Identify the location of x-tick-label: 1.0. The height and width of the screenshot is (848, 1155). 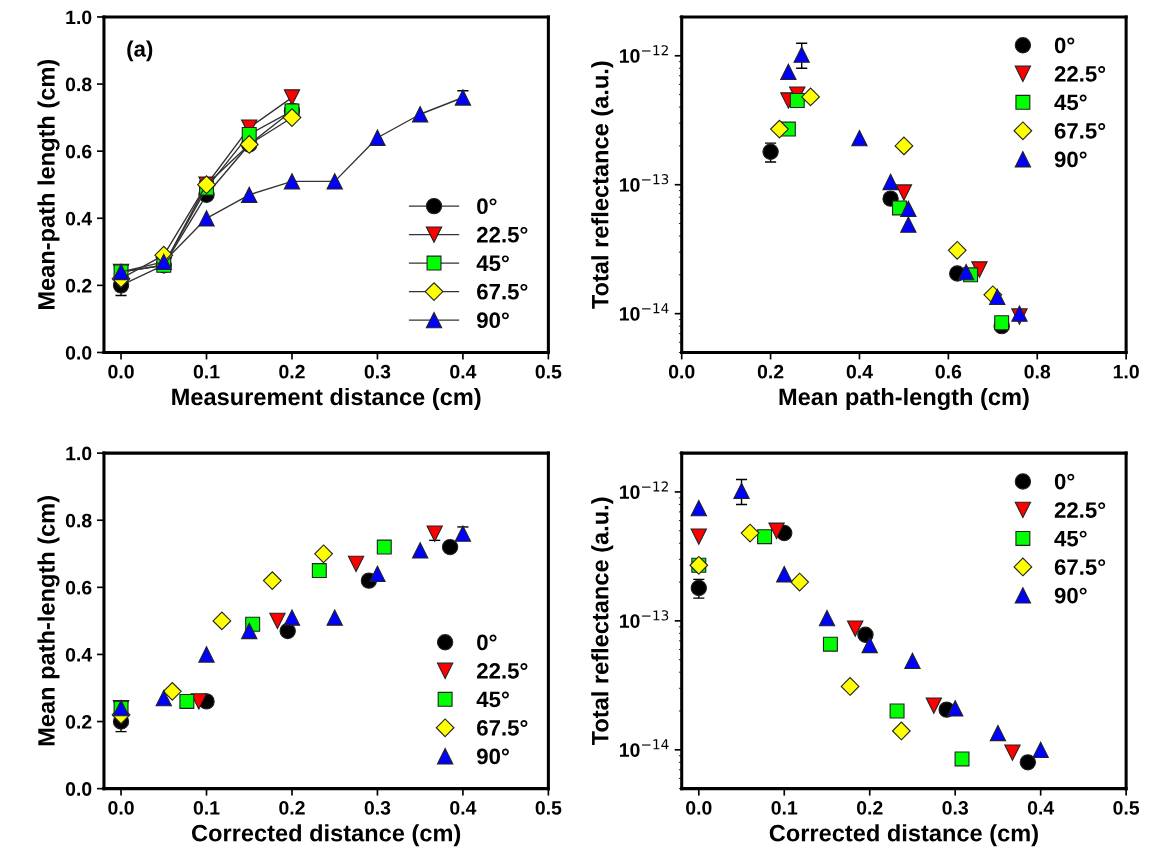
(1126, 371).